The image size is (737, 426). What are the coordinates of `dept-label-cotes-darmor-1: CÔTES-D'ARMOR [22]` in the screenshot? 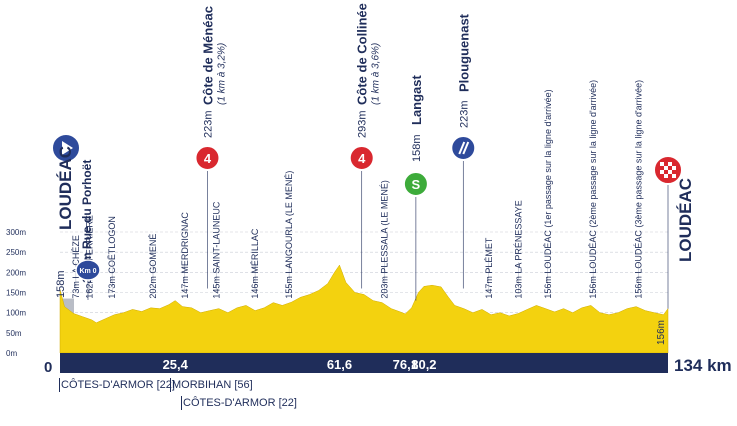 It's located at (117, 385).